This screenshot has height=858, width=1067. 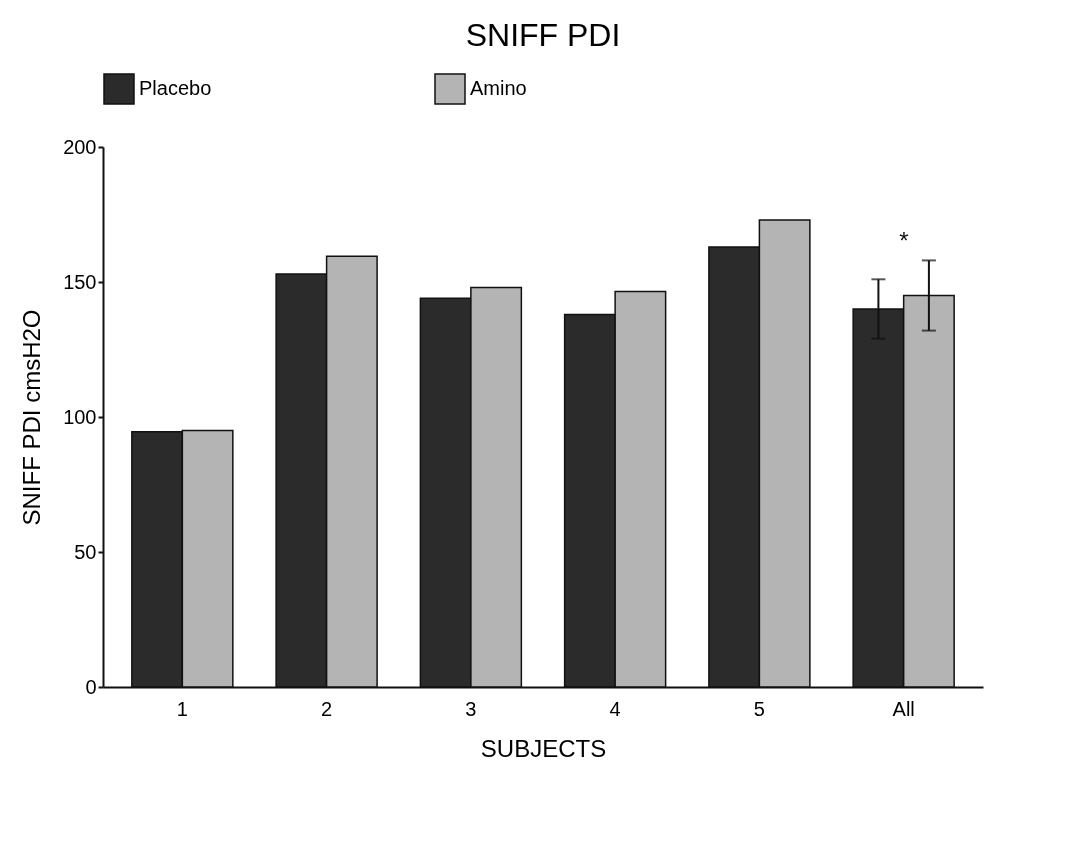 I want to click on legend-label: Placebo, so click(x=175, y=88).